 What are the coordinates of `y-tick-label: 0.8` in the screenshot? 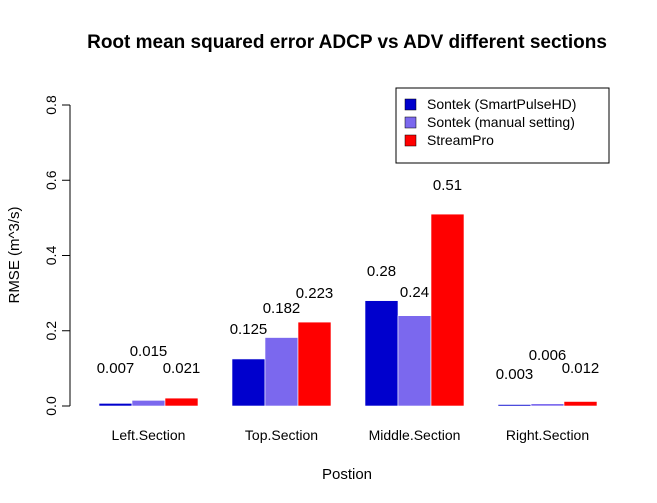 It's located at (51, 105).